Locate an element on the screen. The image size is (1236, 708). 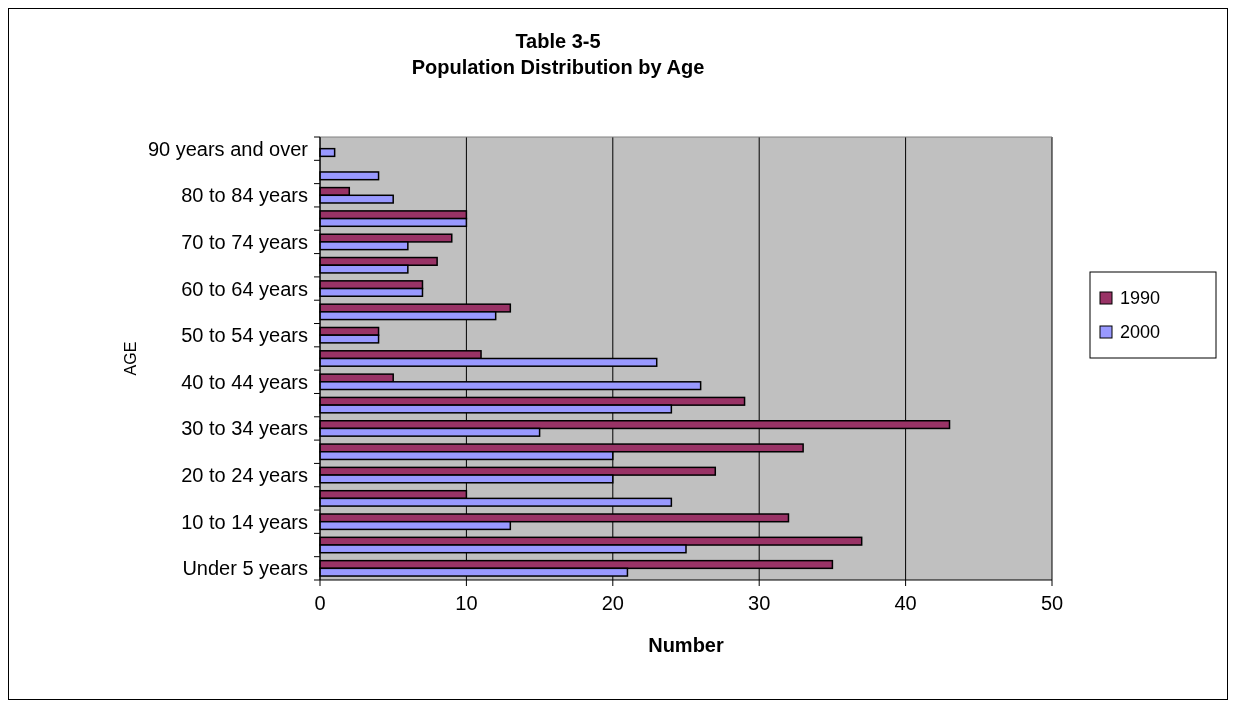
legend-label: 2000 is located at coordinates (1140, 332).